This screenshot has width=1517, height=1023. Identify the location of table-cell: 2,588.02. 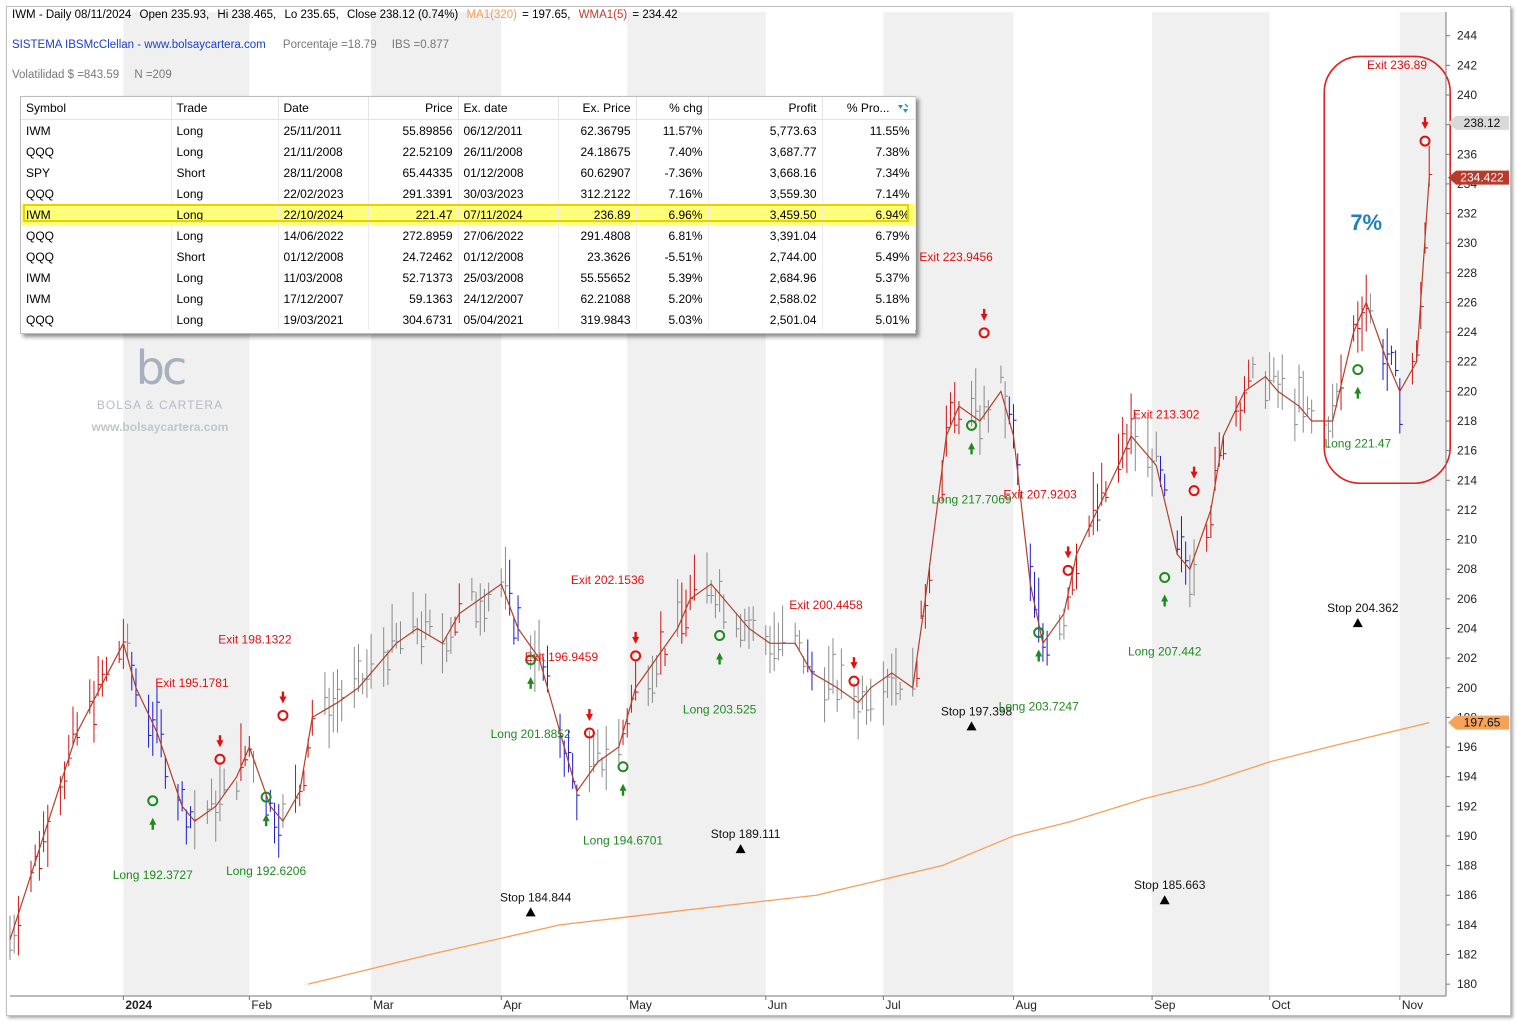
(765, 298).